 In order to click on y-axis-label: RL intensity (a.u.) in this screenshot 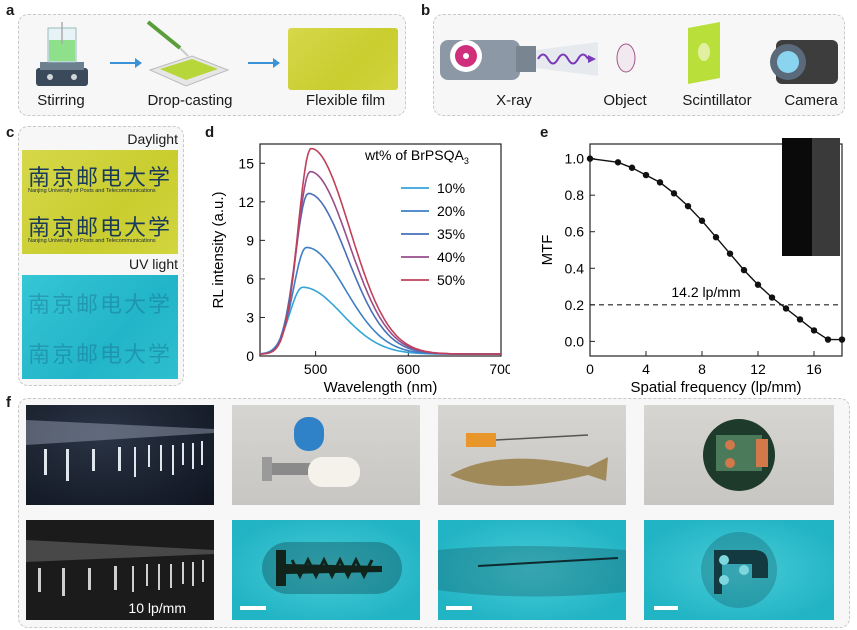, I will do `click(218, 250)`.